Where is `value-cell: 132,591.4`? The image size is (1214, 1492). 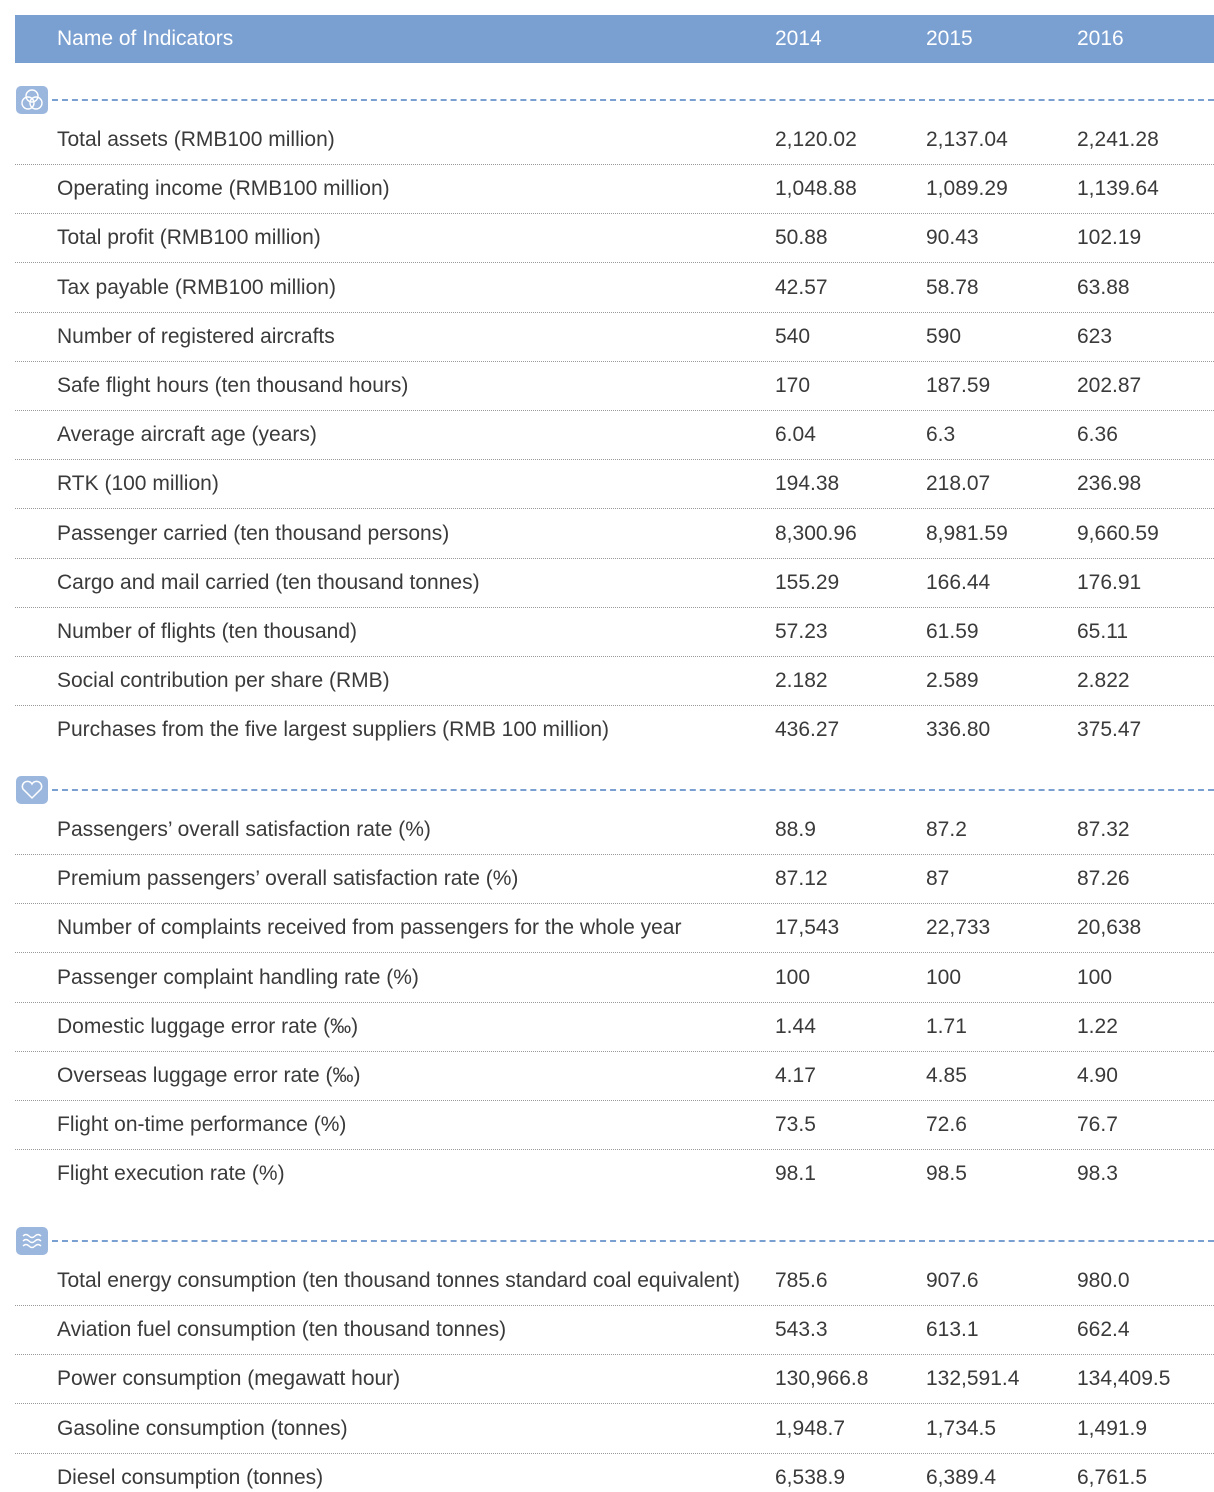 value-cell: 132,591.4 is located at coordinates (973, 1379).